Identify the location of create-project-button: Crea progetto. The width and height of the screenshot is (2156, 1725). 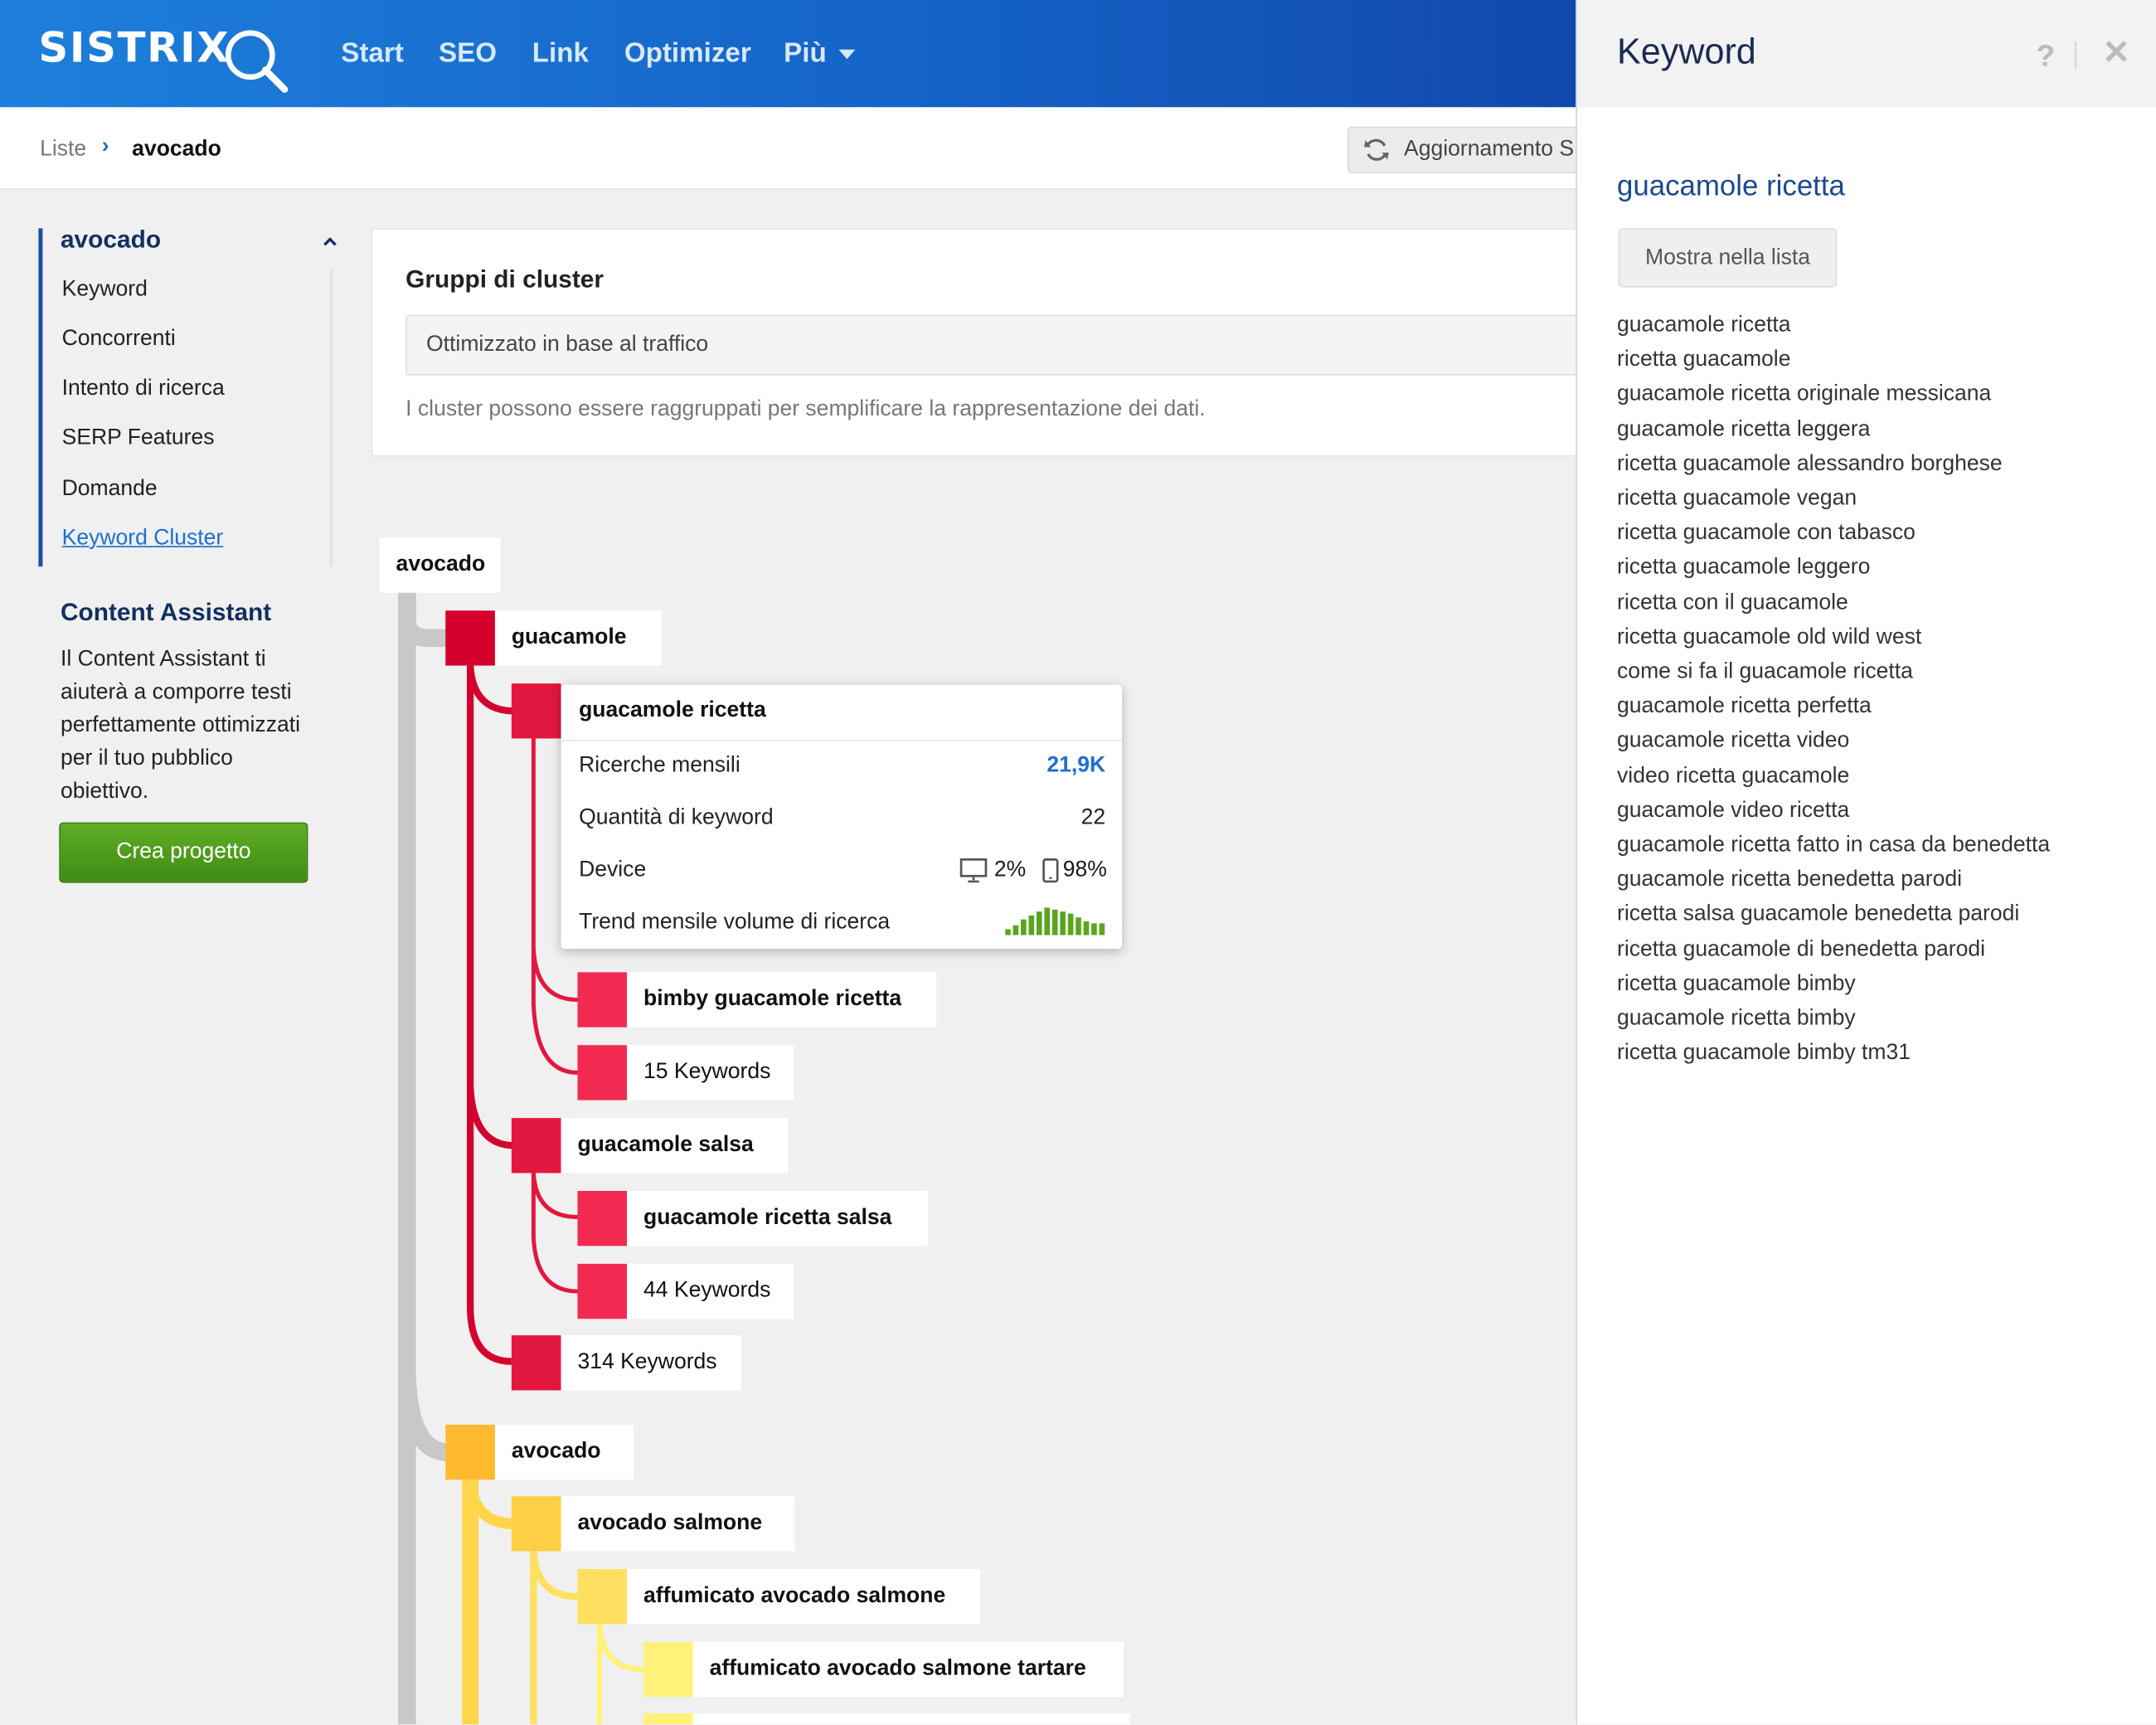
(183, 852).